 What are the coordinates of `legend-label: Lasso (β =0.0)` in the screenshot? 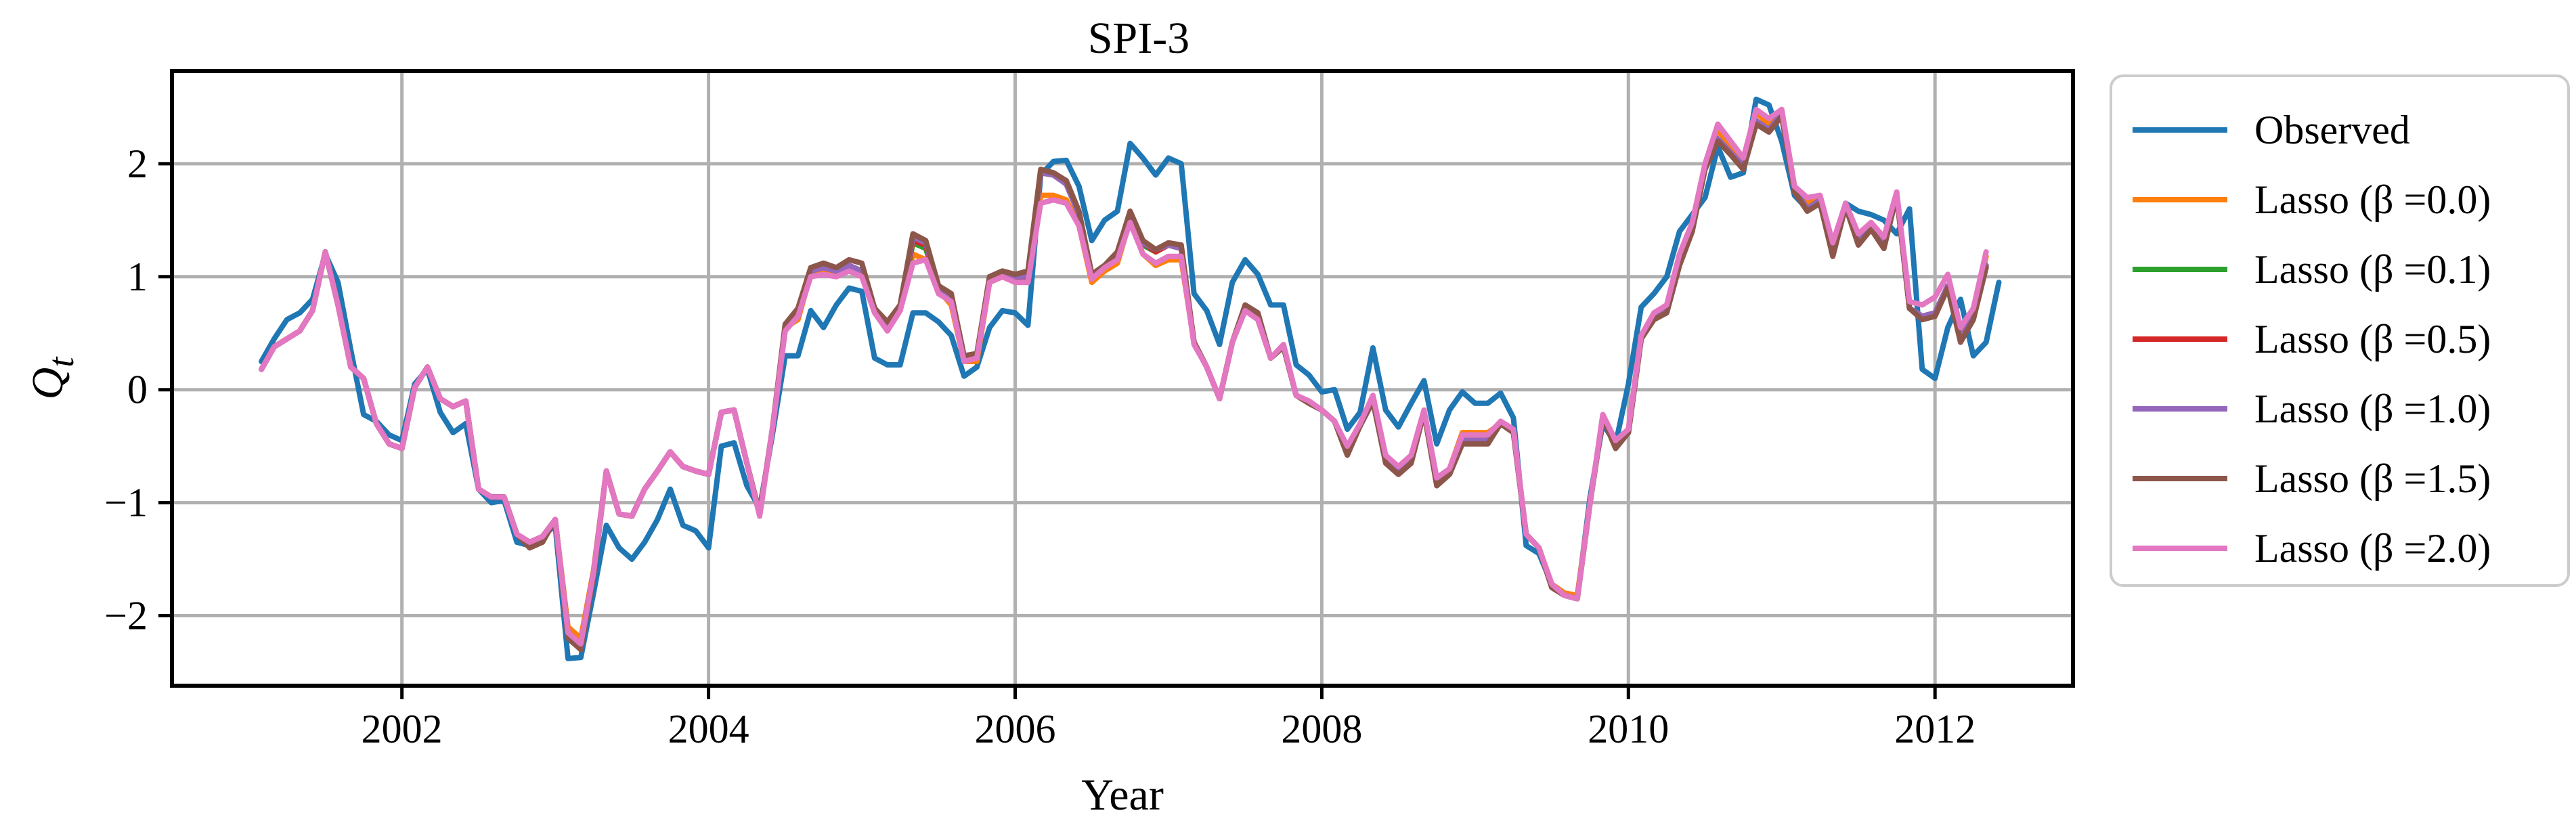 It's located at (2372, 199).